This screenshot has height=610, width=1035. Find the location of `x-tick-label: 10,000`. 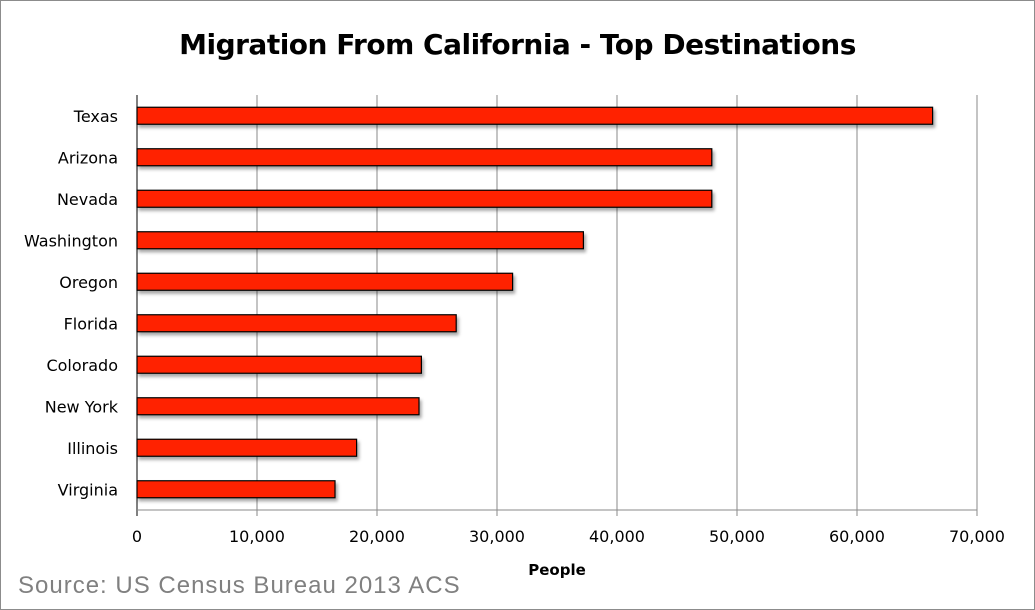

x-tick-label: 10,000 is located at coordinates (257, 536).